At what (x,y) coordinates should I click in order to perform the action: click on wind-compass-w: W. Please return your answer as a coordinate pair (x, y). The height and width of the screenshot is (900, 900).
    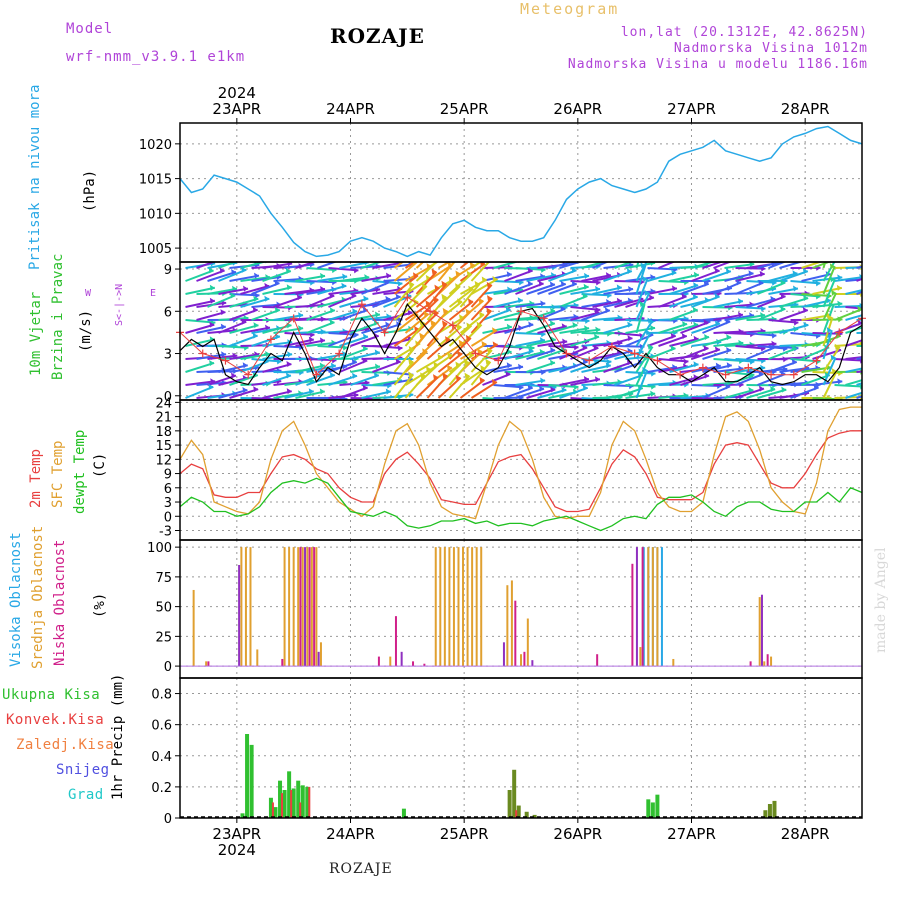
    Looking at the image, I should click on (88, 293).